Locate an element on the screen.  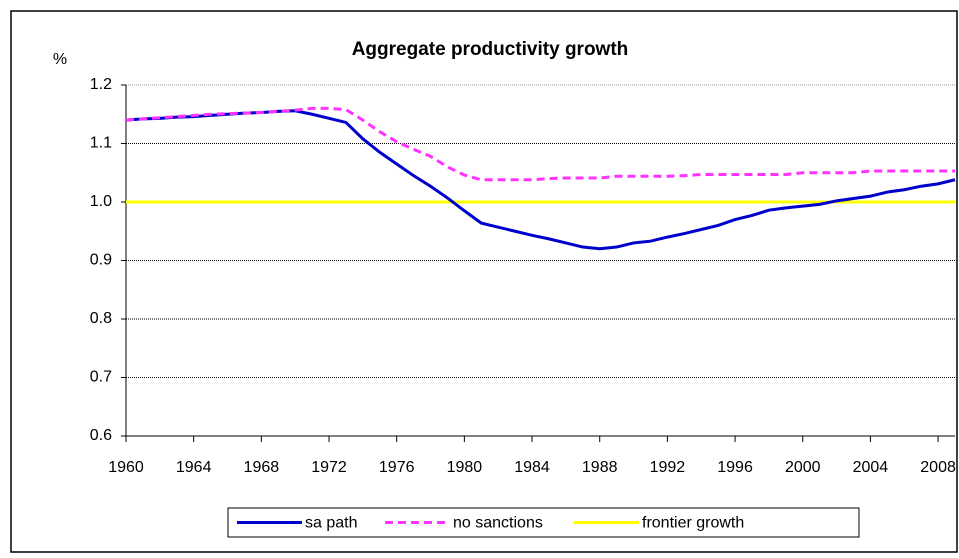
x-tick-label: 2008 is located at coordinates (938, 467).